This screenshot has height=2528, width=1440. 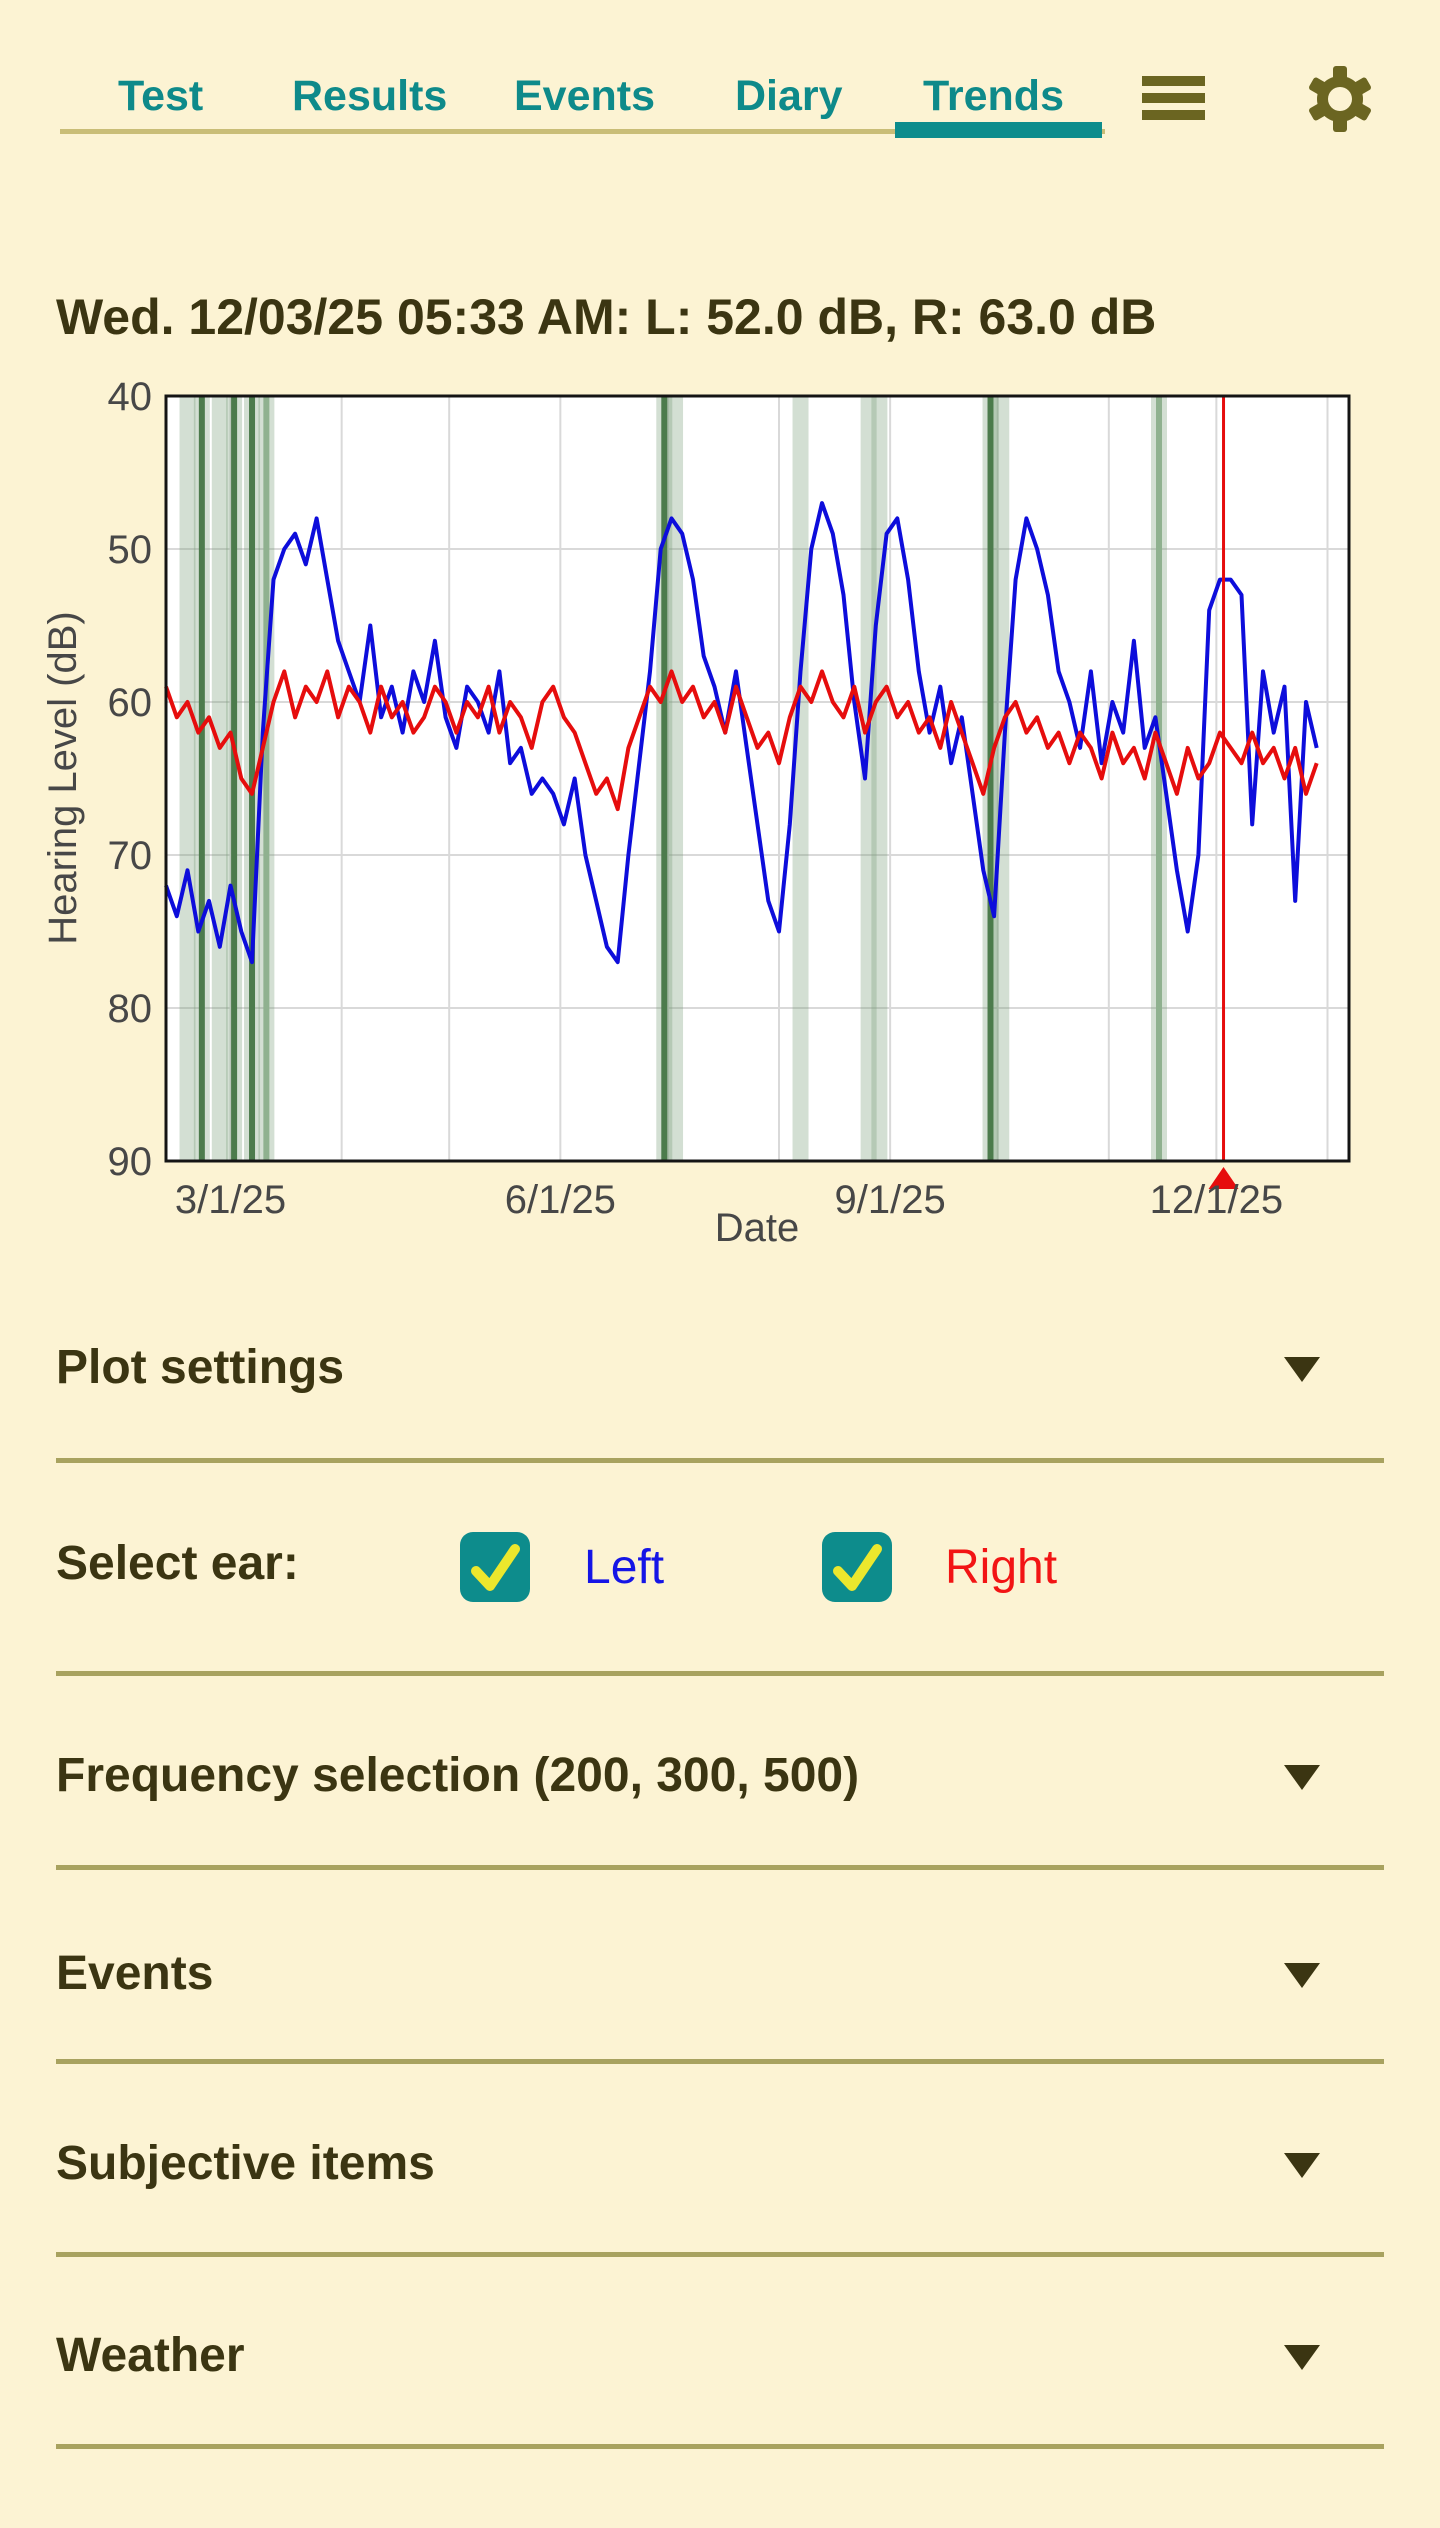 What do you see at coordinates (130, 1162) in the screenshot?
I see `y-axis-tick-label: 90` at bounding box center [130, 1162].